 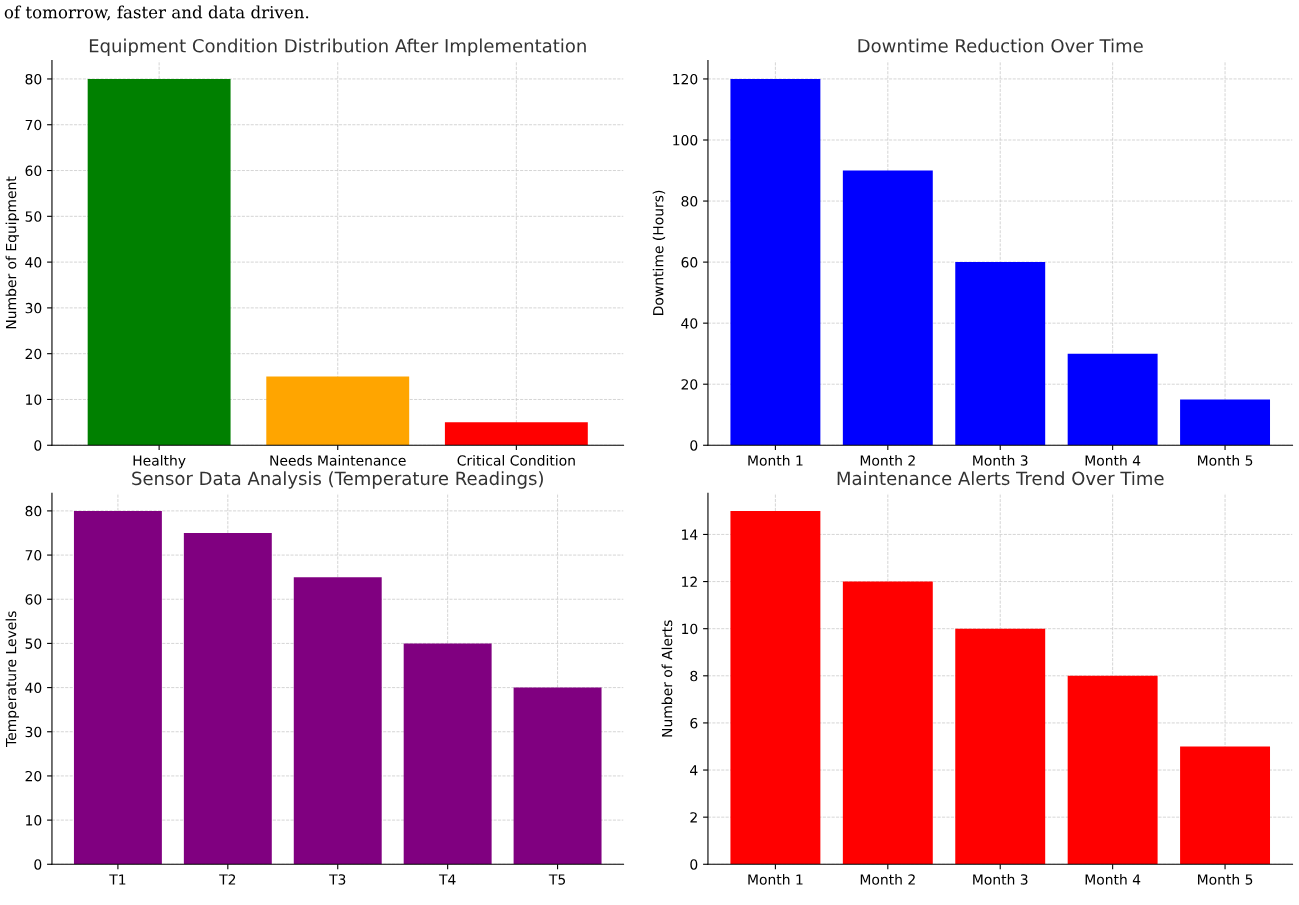 What do you see at coordinates (694, 770) in the screenshot?
I see `y-tick-label: 4` at bounding box center [694, 770].